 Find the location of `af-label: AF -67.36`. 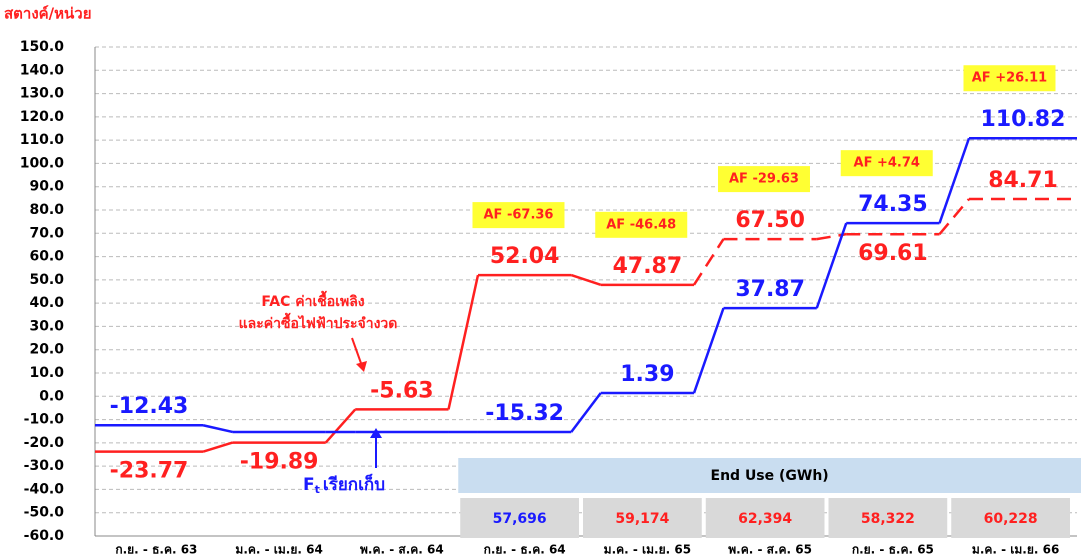

af-label: AF -67.36 is located at coordinates (518, 215).